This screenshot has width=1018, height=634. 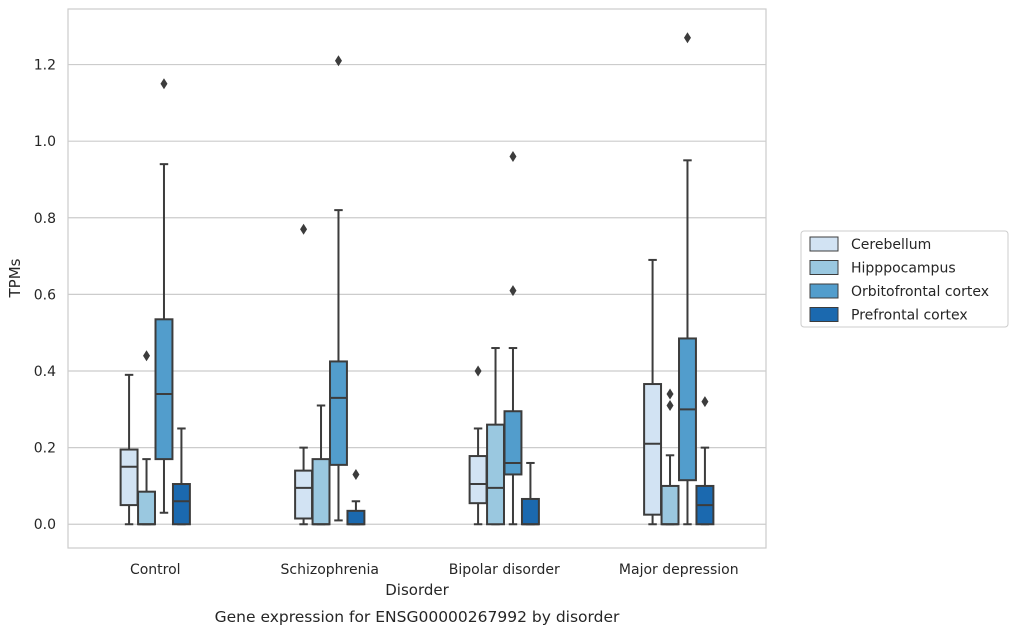 I want to click on y-axis-label: TPMs, so click(x=15, y=278).